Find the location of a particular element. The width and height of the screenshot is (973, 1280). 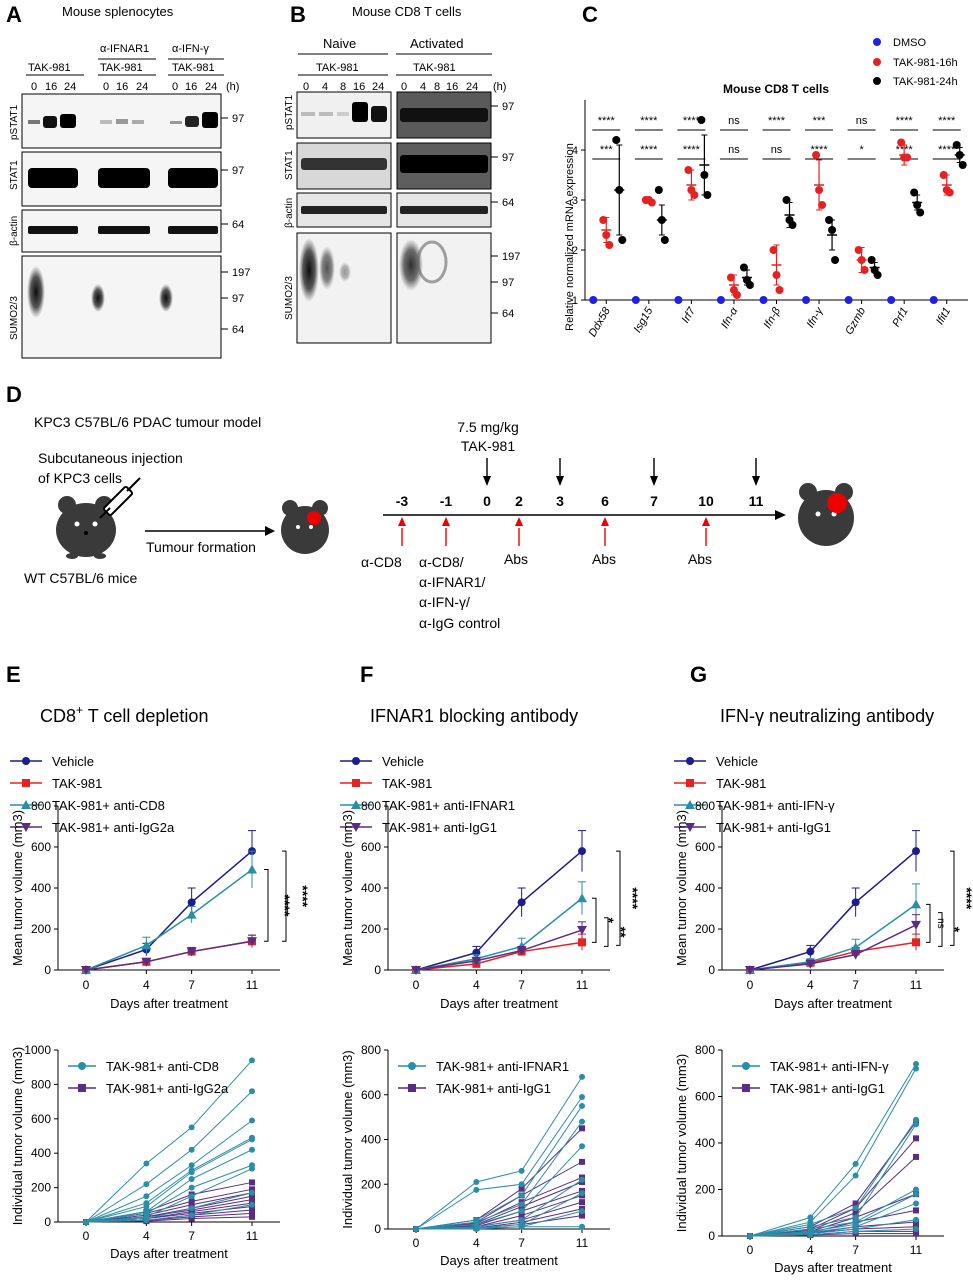

tp-a-6: 24 is located at coordinates (142, 87).